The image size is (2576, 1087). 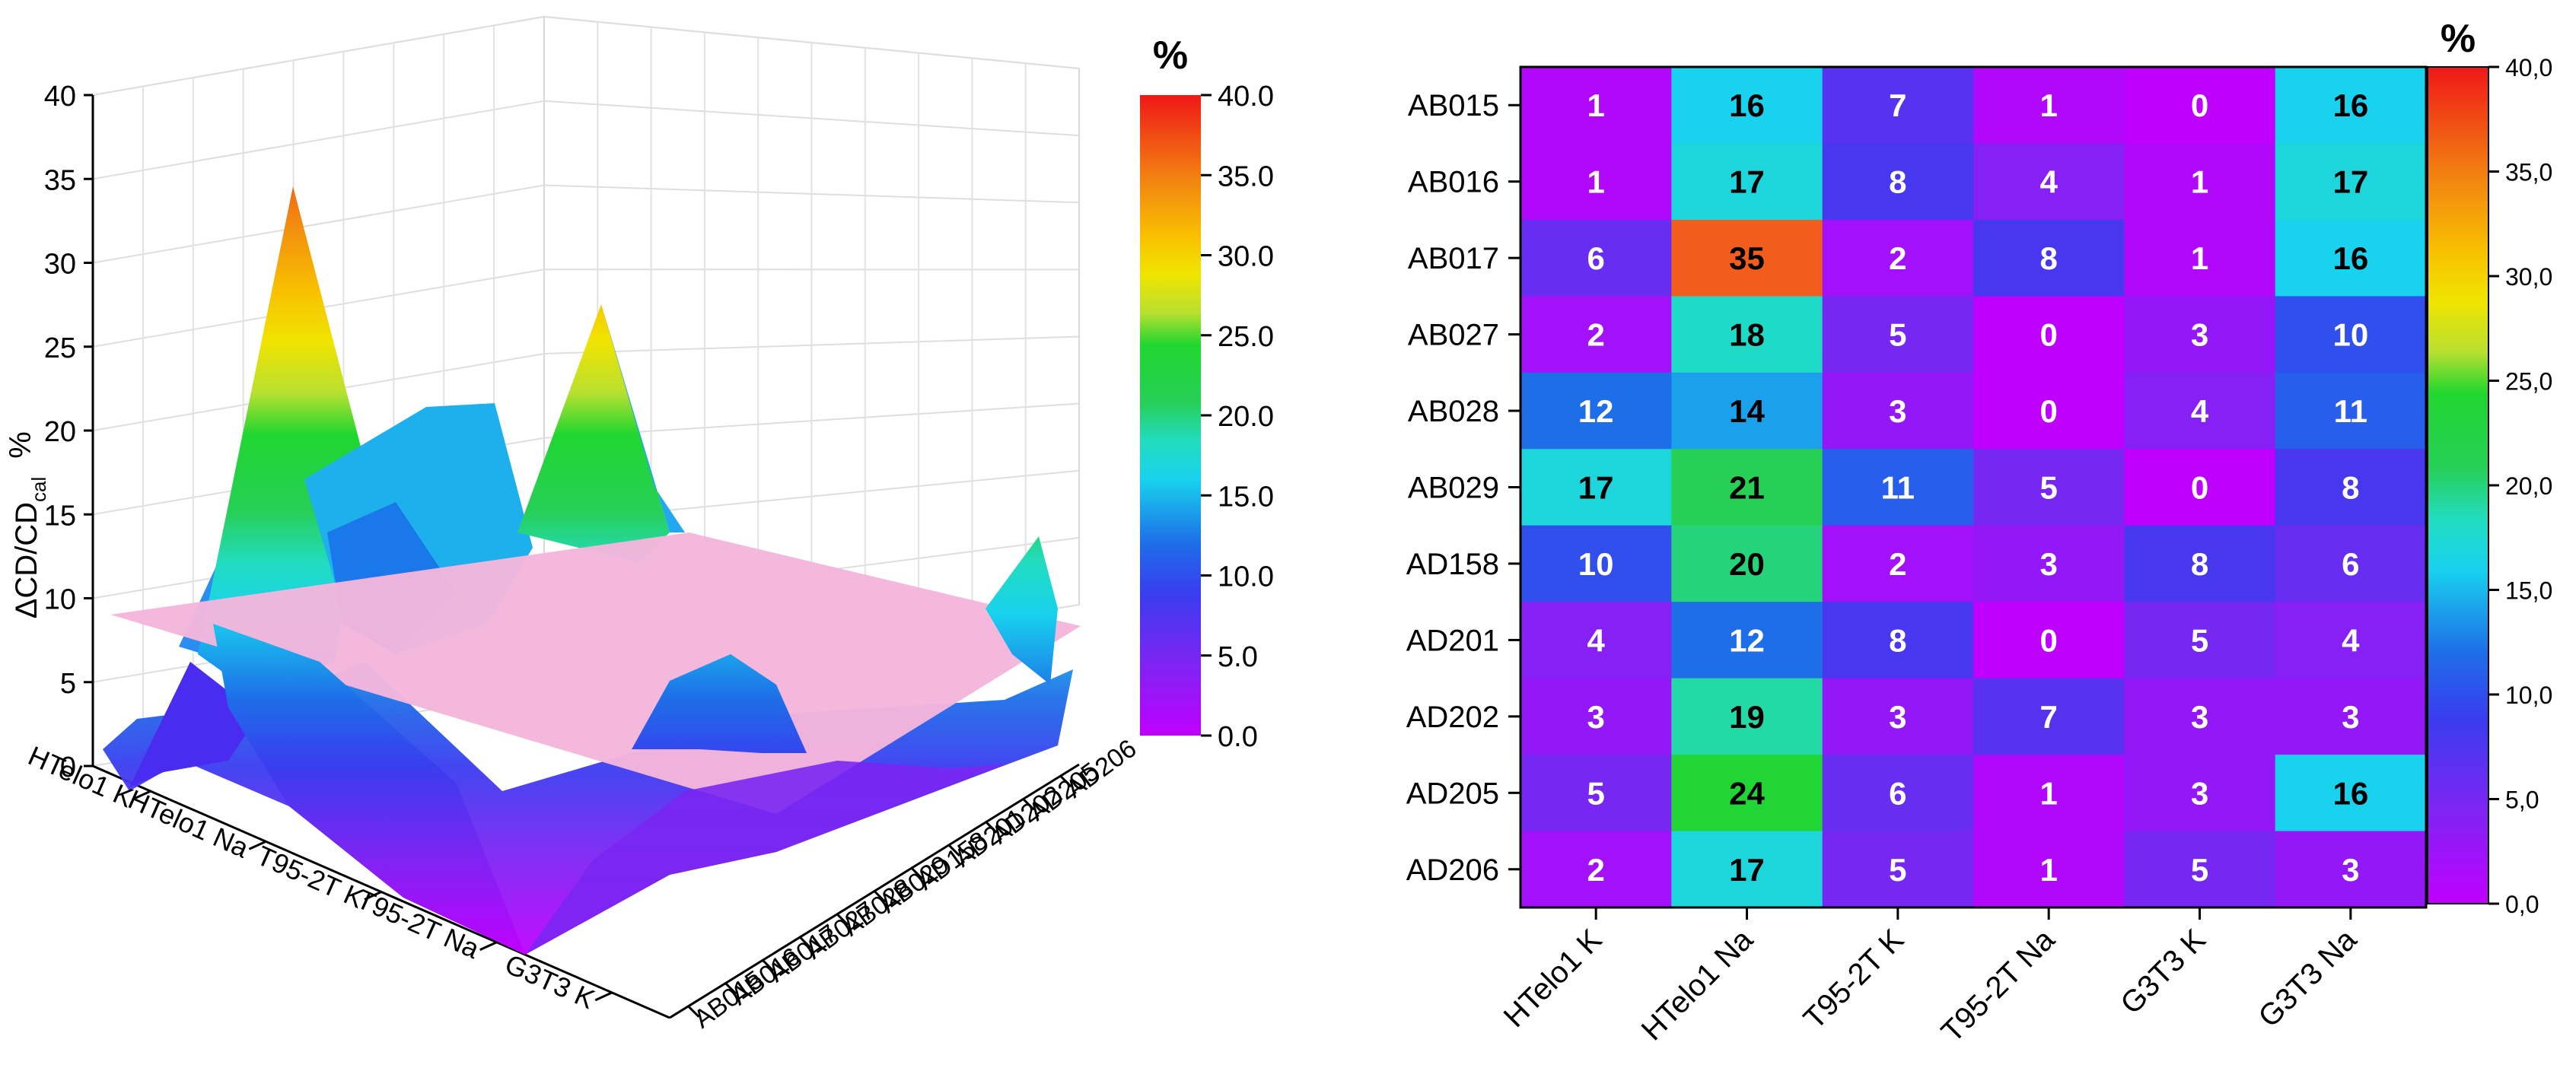 I want to click on heatmap-cell-label: 10, so click(x=1596, y=564).